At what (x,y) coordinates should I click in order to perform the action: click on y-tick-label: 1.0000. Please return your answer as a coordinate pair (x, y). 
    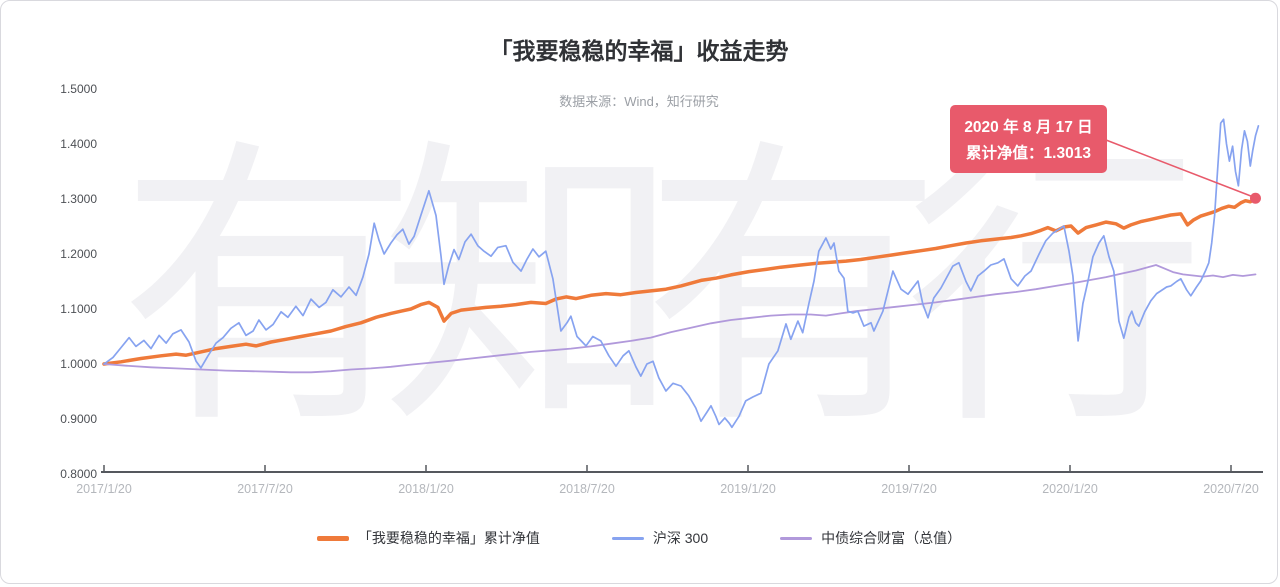
    Looking at the image, I should click on (78, 364).